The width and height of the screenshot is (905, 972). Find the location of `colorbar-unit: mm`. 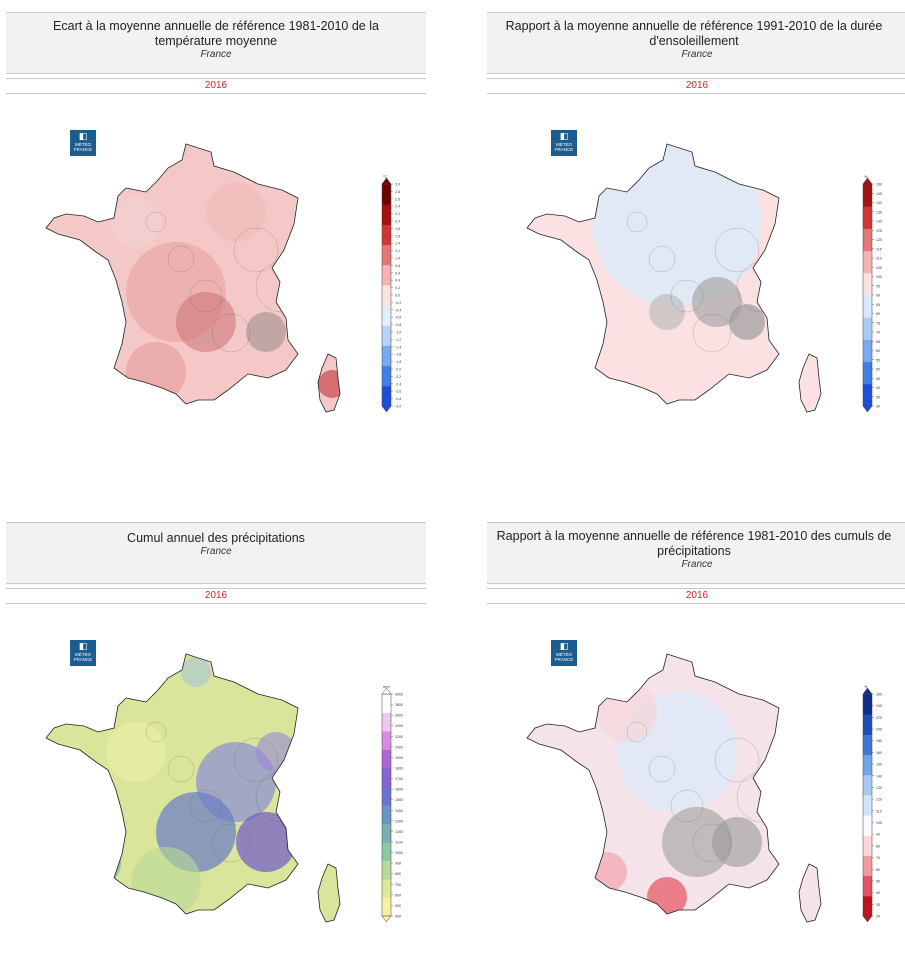

colorbar-unit: mm is located at coordinates (386, 686).